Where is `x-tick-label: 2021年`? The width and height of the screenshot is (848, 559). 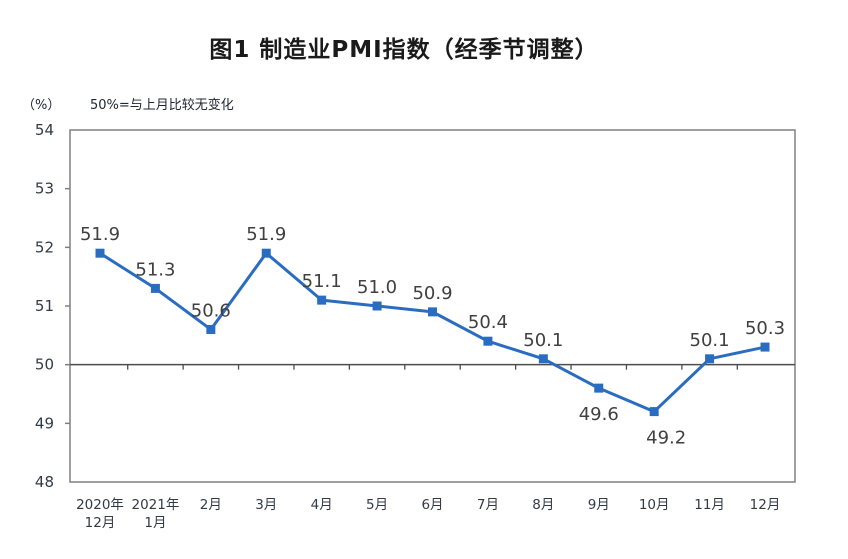
x-tick-label: 2021年 is located at coordinates (155, 505).